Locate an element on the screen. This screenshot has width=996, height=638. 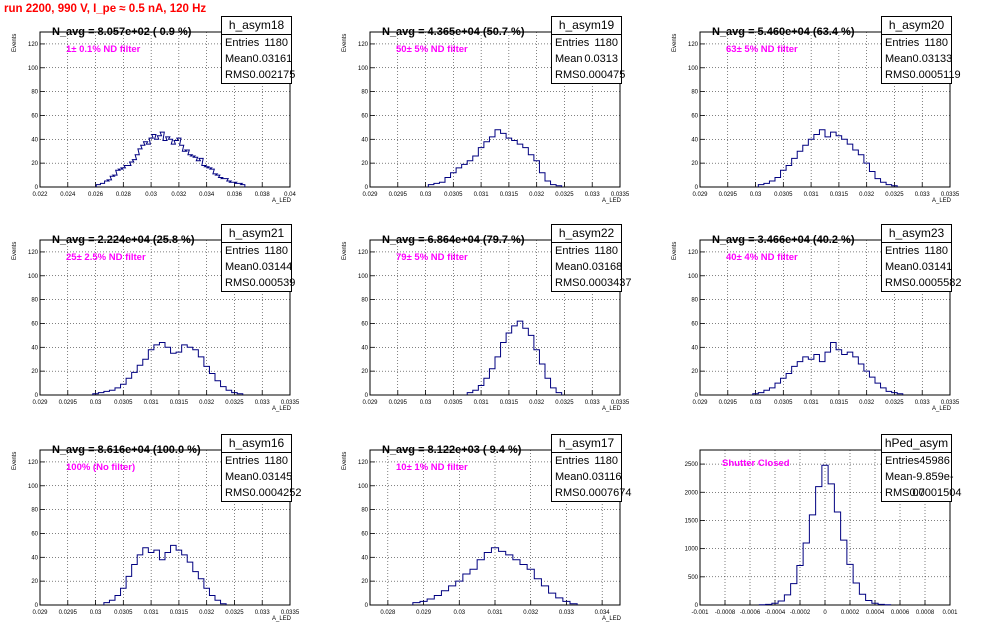
stat-label: RMS is located at coordinates (567, 75).